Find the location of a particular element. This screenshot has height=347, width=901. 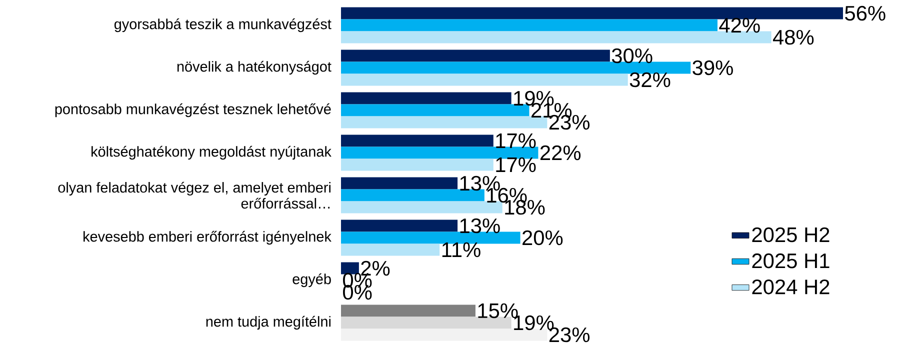

data-label: 20% is located at coordinates (542, 238).